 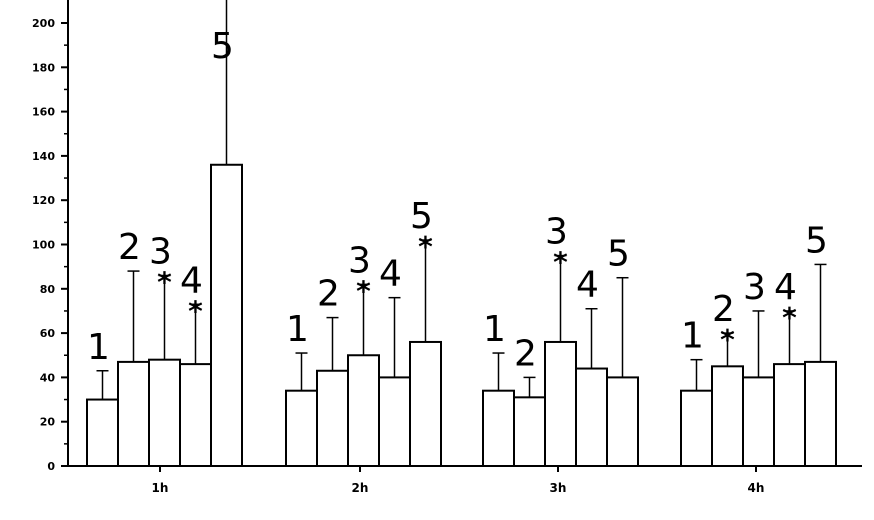 What do you see at coordinates (48, 377) in the screenshot?
I see `y-tick-label: 40` at bounding box center [48, 377].